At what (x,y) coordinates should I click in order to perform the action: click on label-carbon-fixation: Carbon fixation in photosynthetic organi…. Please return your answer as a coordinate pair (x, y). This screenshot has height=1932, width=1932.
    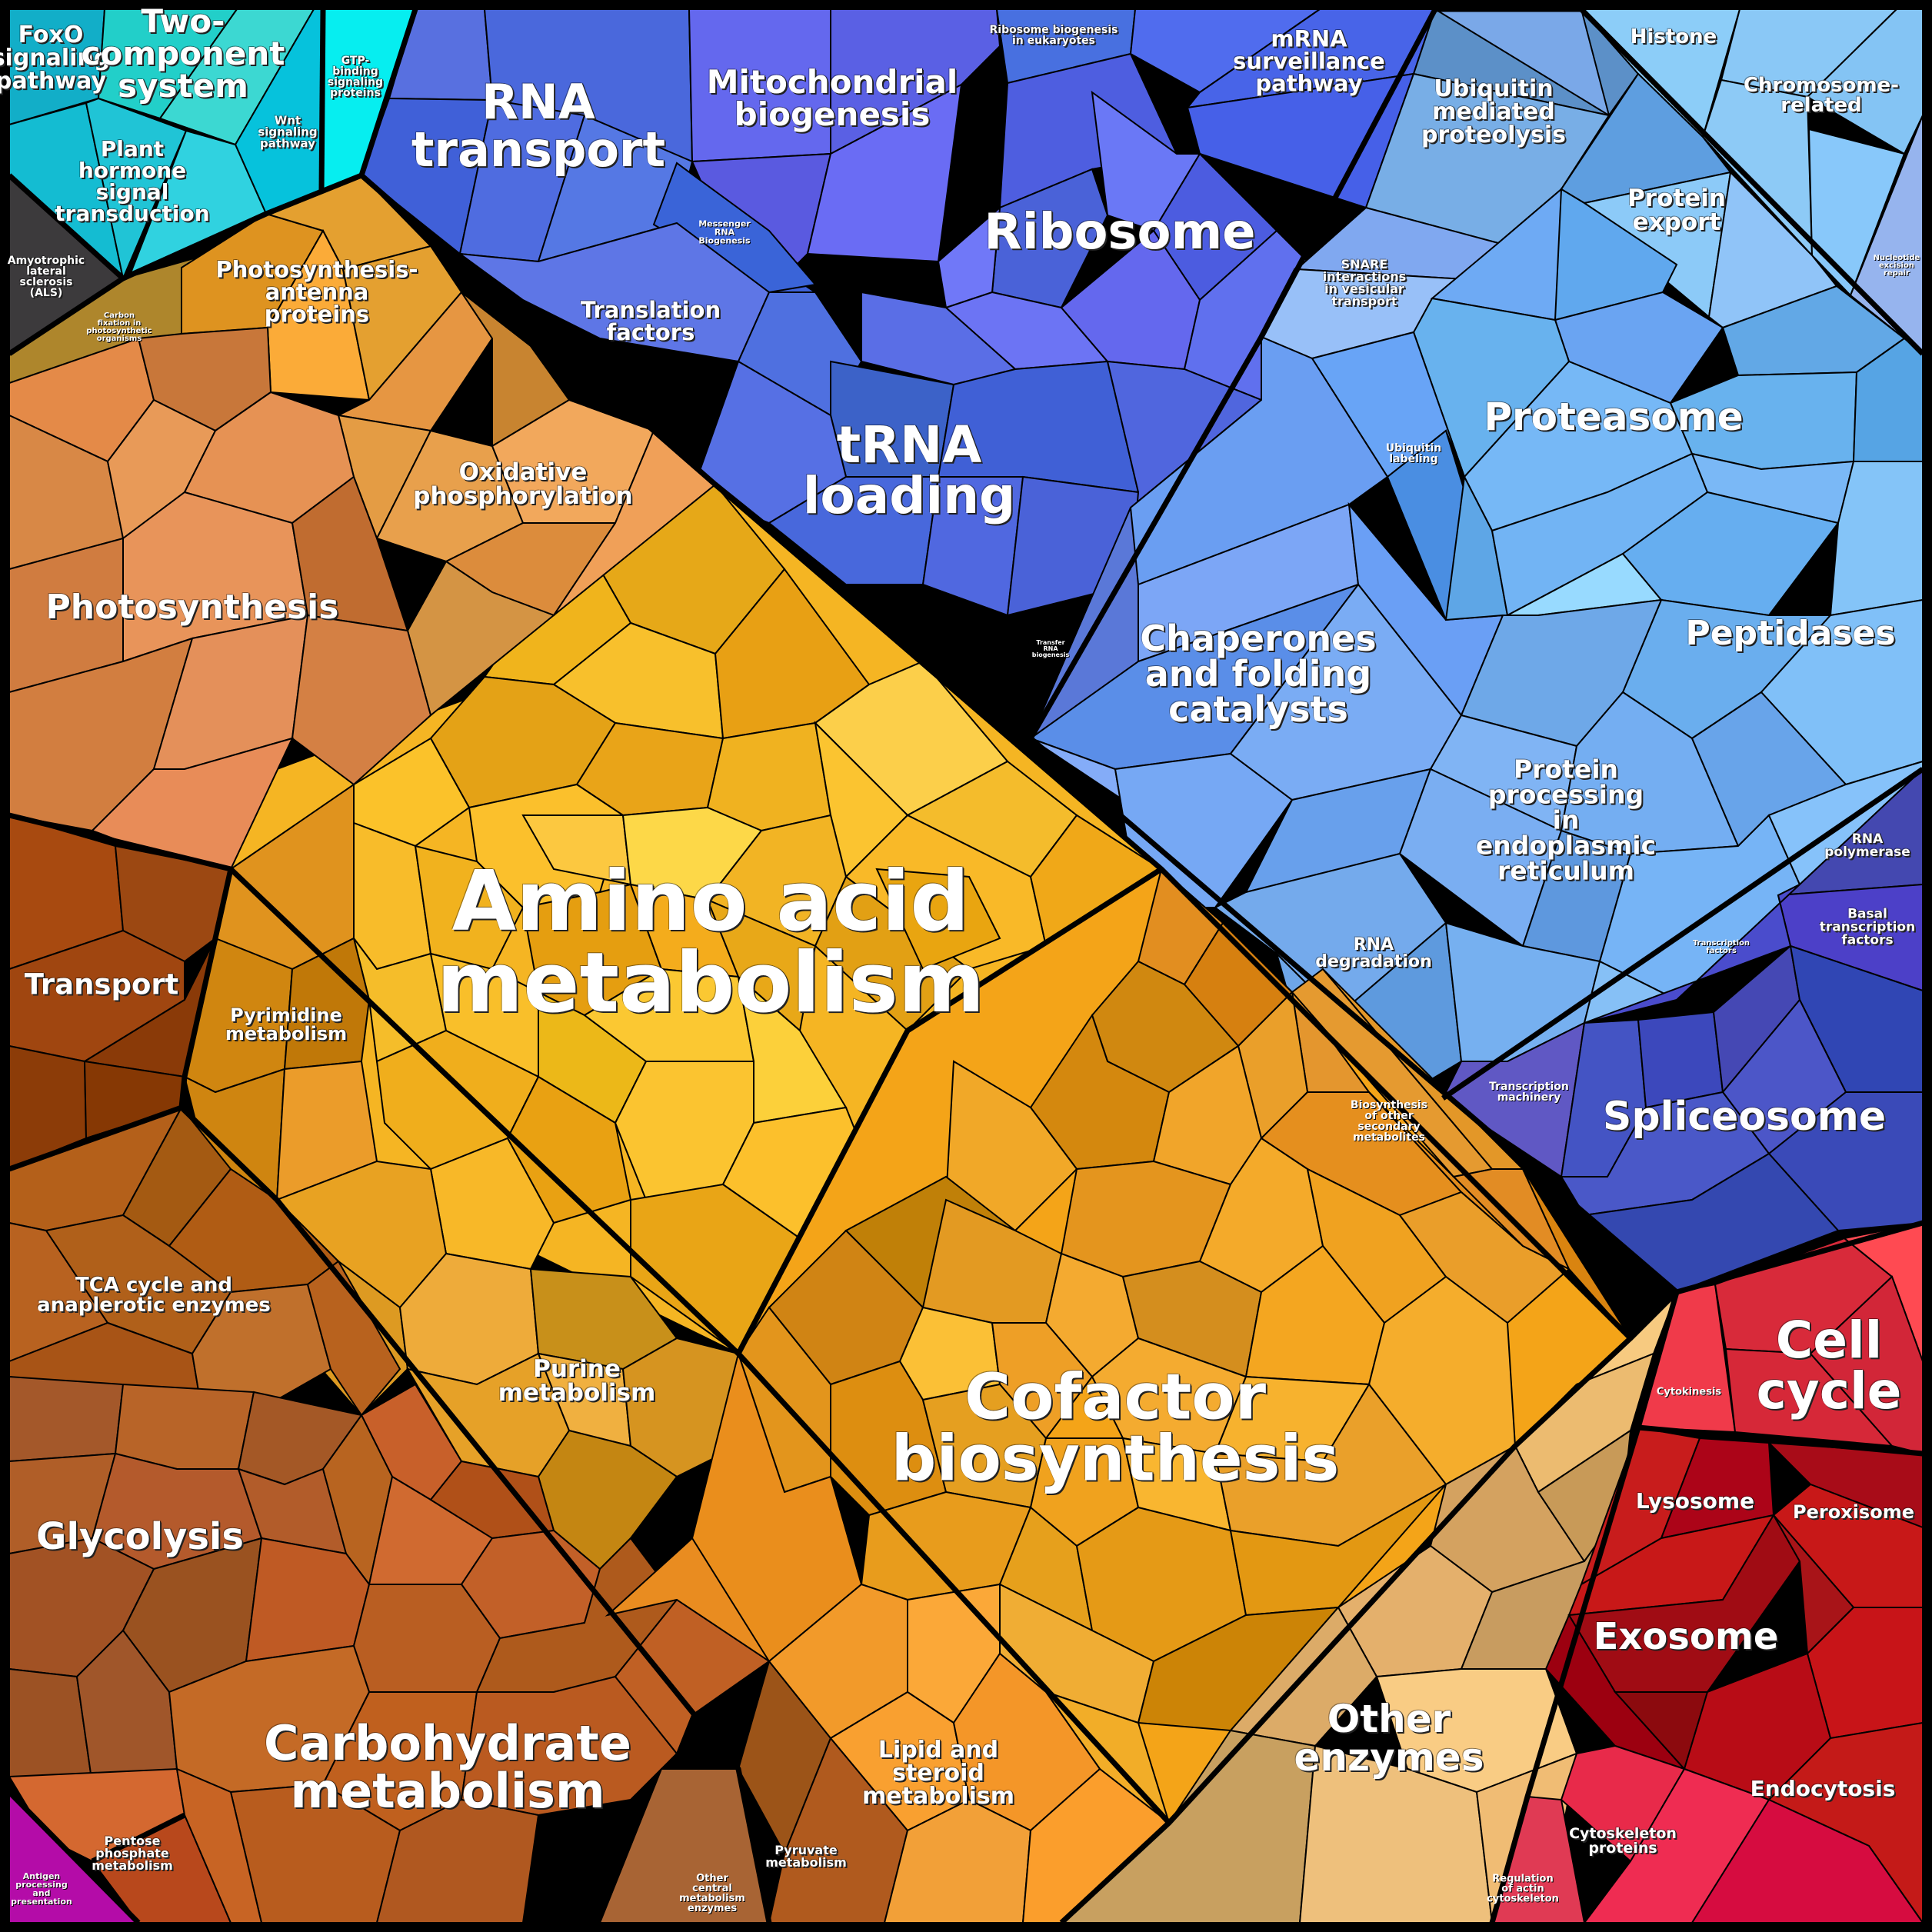
    Looking at the image, I should click on (119, 327).